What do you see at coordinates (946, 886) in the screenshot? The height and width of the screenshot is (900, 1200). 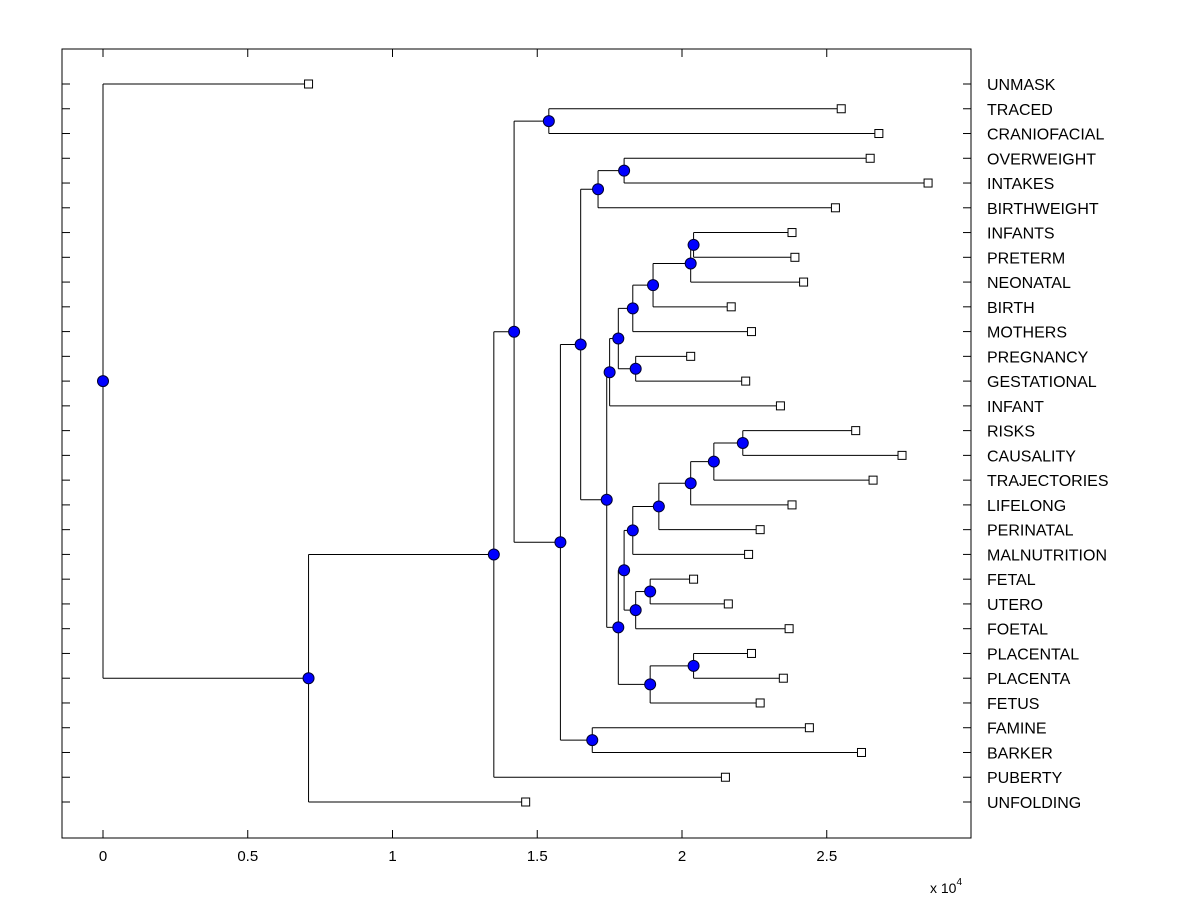 I see `x-axis-multiplier: x 104` at bounding box center [946, 886].